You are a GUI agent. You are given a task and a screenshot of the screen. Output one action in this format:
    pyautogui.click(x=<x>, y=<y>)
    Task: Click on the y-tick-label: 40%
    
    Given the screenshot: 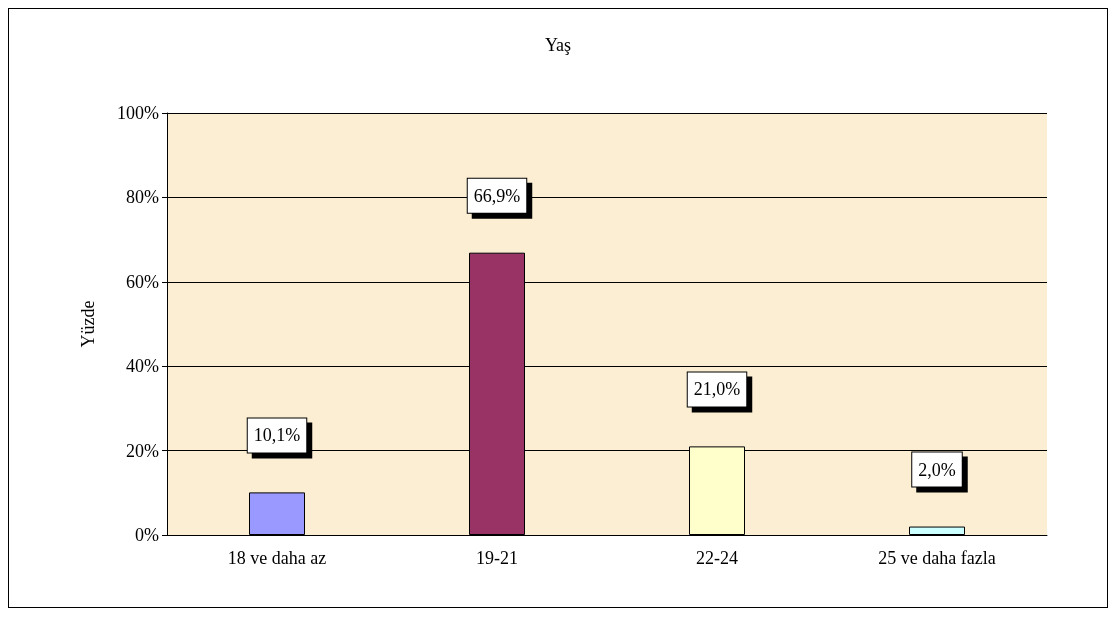 What is the action you would take?
    pyautogui.click(x=142, y=366)
    